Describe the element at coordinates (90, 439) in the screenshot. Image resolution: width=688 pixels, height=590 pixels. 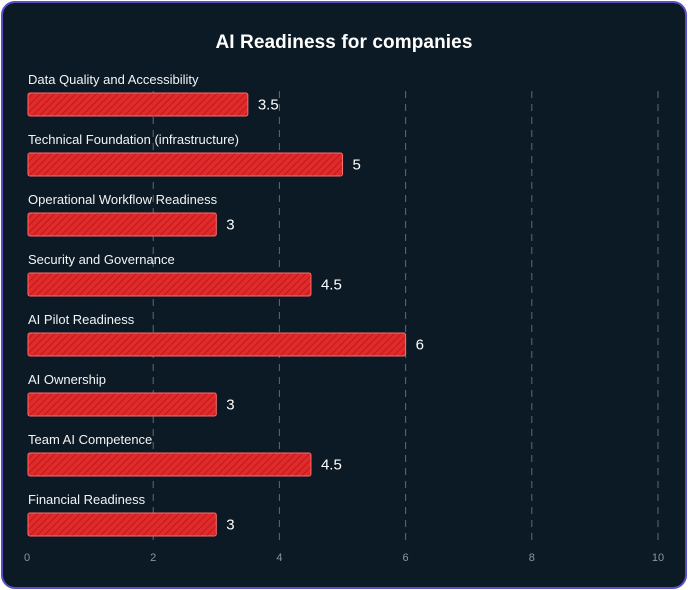
I see `category-label: Team AI Competence` at that location.